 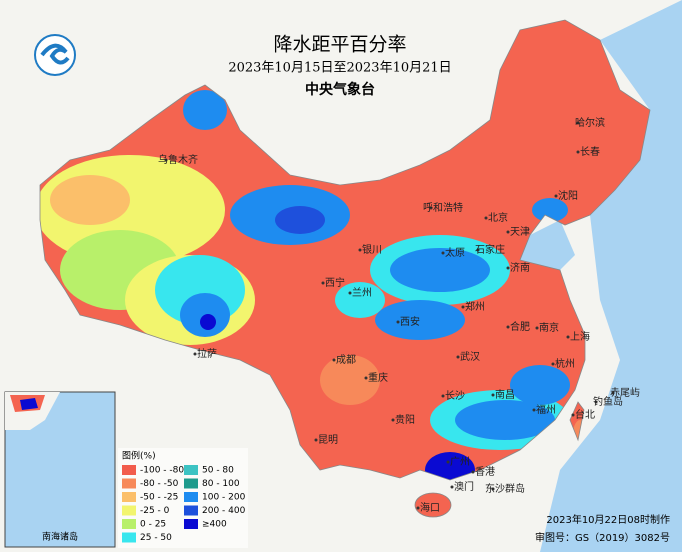 I want to click on city-label: 长春, so click(x=590, y=152).